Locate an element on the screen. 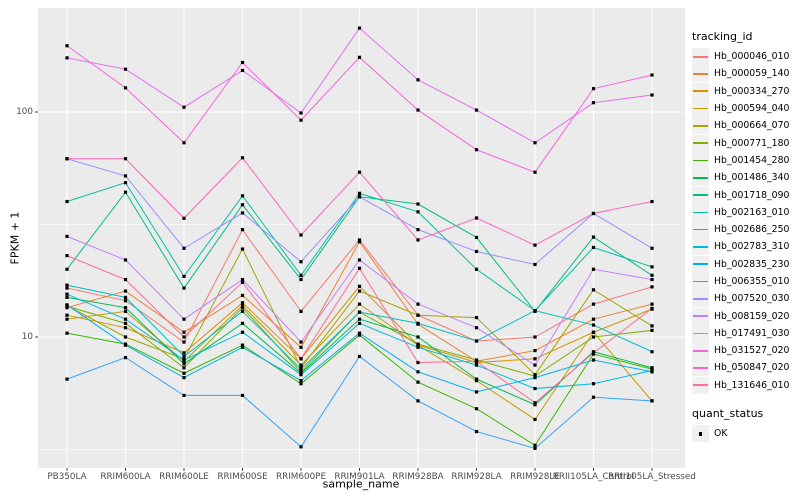 The width and height of the screenshot is (800, 500). legend-item-label: Hb_008159_020 is located at coordinates (752, 316).